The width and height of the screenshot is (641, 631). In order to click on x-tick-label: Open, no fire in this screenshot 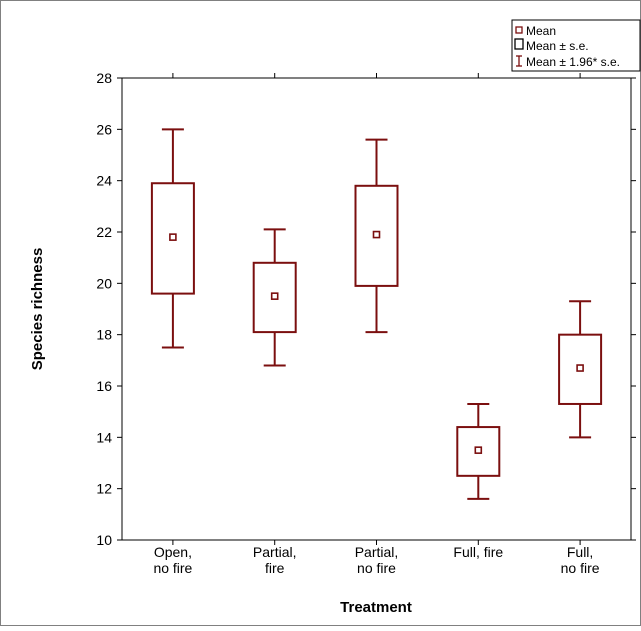, I will do `click(172, 560)`.